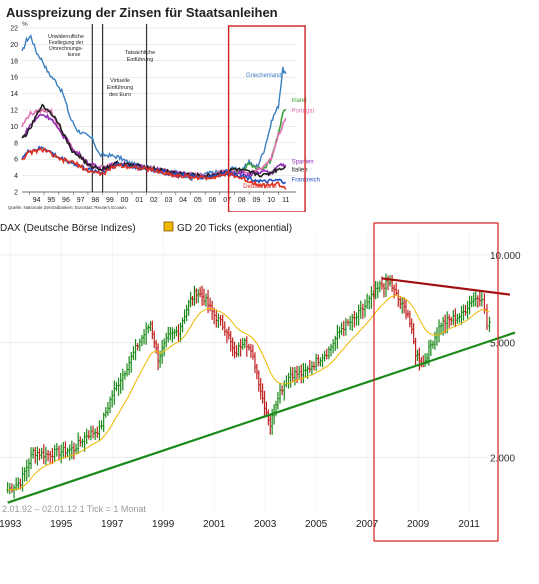 This screenshot has width=539, height=584. What do you see at coordinates (74, 509) in the screenshot?
I see `bottom-caption: 2.01.92 – 02.01.12 1 Tick = 1 Monat` at bounding box center [74, 509].